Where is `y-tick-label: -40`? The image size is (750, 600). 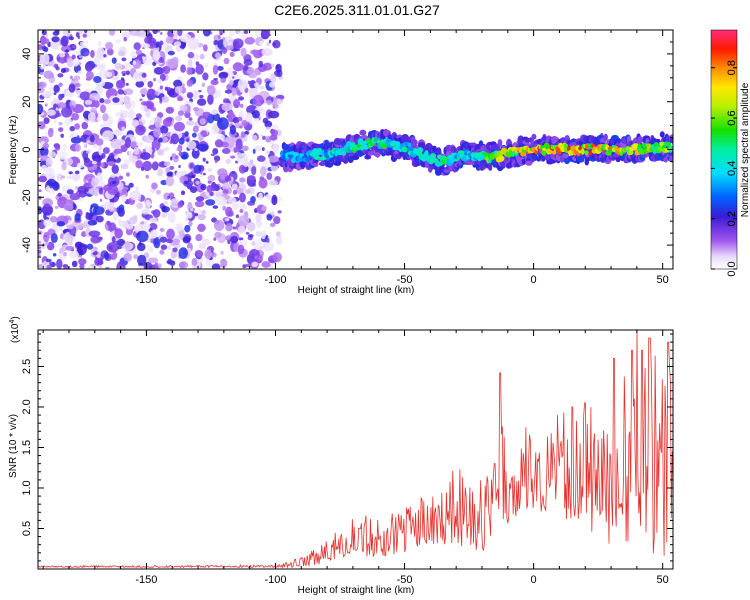
y-tick-label: -40 is located at coordinates (27, 245).